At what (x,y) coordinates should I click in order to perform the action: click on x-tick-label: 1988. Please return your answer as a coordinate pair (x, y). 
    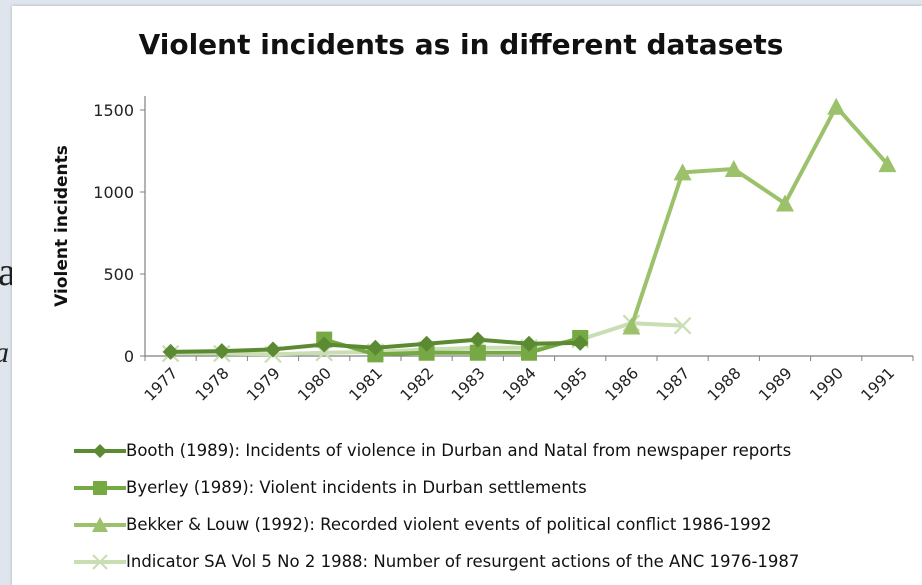
    Looking at the image, I should click on (724, 384).